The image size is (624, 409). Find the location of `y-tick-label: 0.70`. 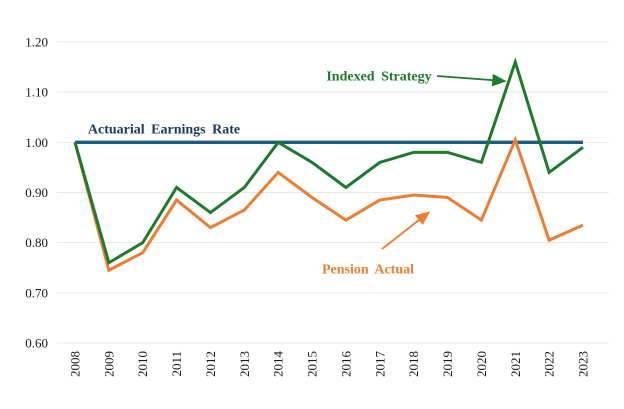

y-tick-label: 0.70 is located at coordinates (36, 292).